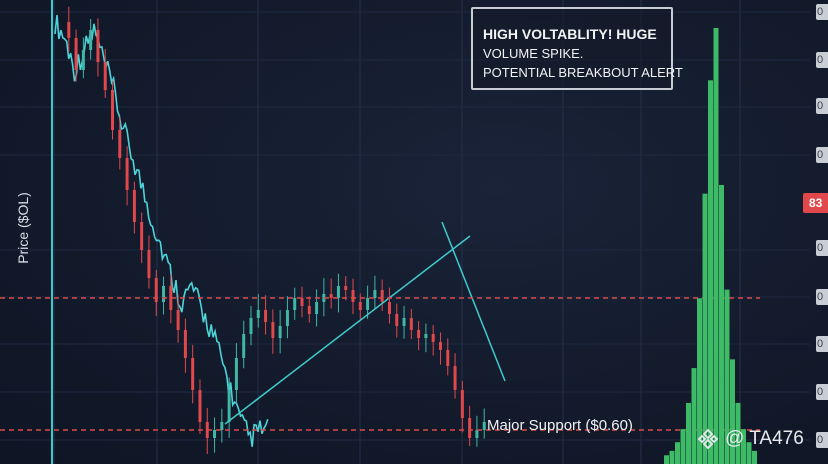 This screenshot has width=828, height=464. Describe the element at coordinates (347, 330) in the screenshot. I see `ascending-trendline` at that location.